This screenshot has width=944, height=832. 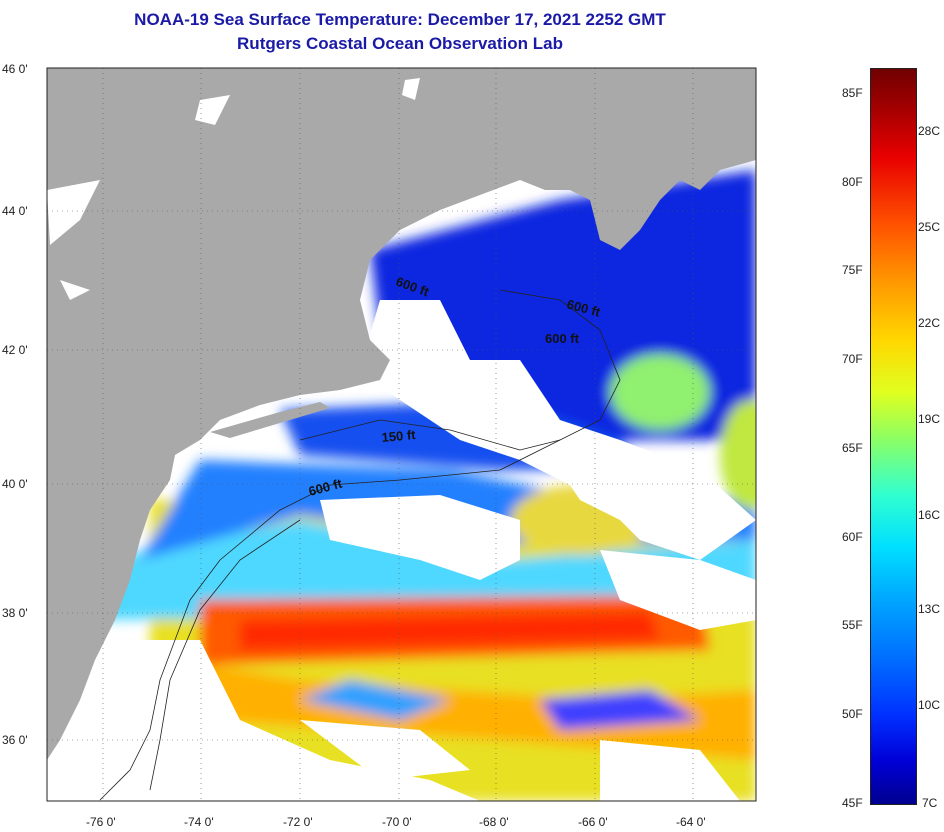 What do you see at coordinates (15, 613) in the screenshot?
I see `lat-label-38: 38 0'` at bounding box center [15, 613].